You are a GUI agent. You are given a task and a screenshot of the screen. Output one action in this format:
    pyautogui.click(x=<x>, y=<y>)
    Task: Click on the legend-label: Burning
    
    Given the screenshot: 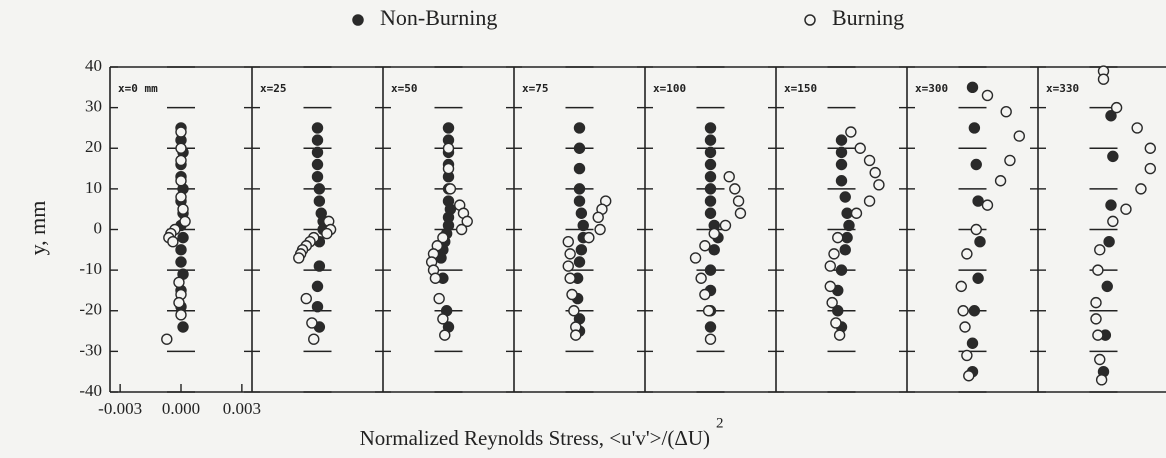 What is the action you would take?
    pyautogui.click(x=868, y=17)
    